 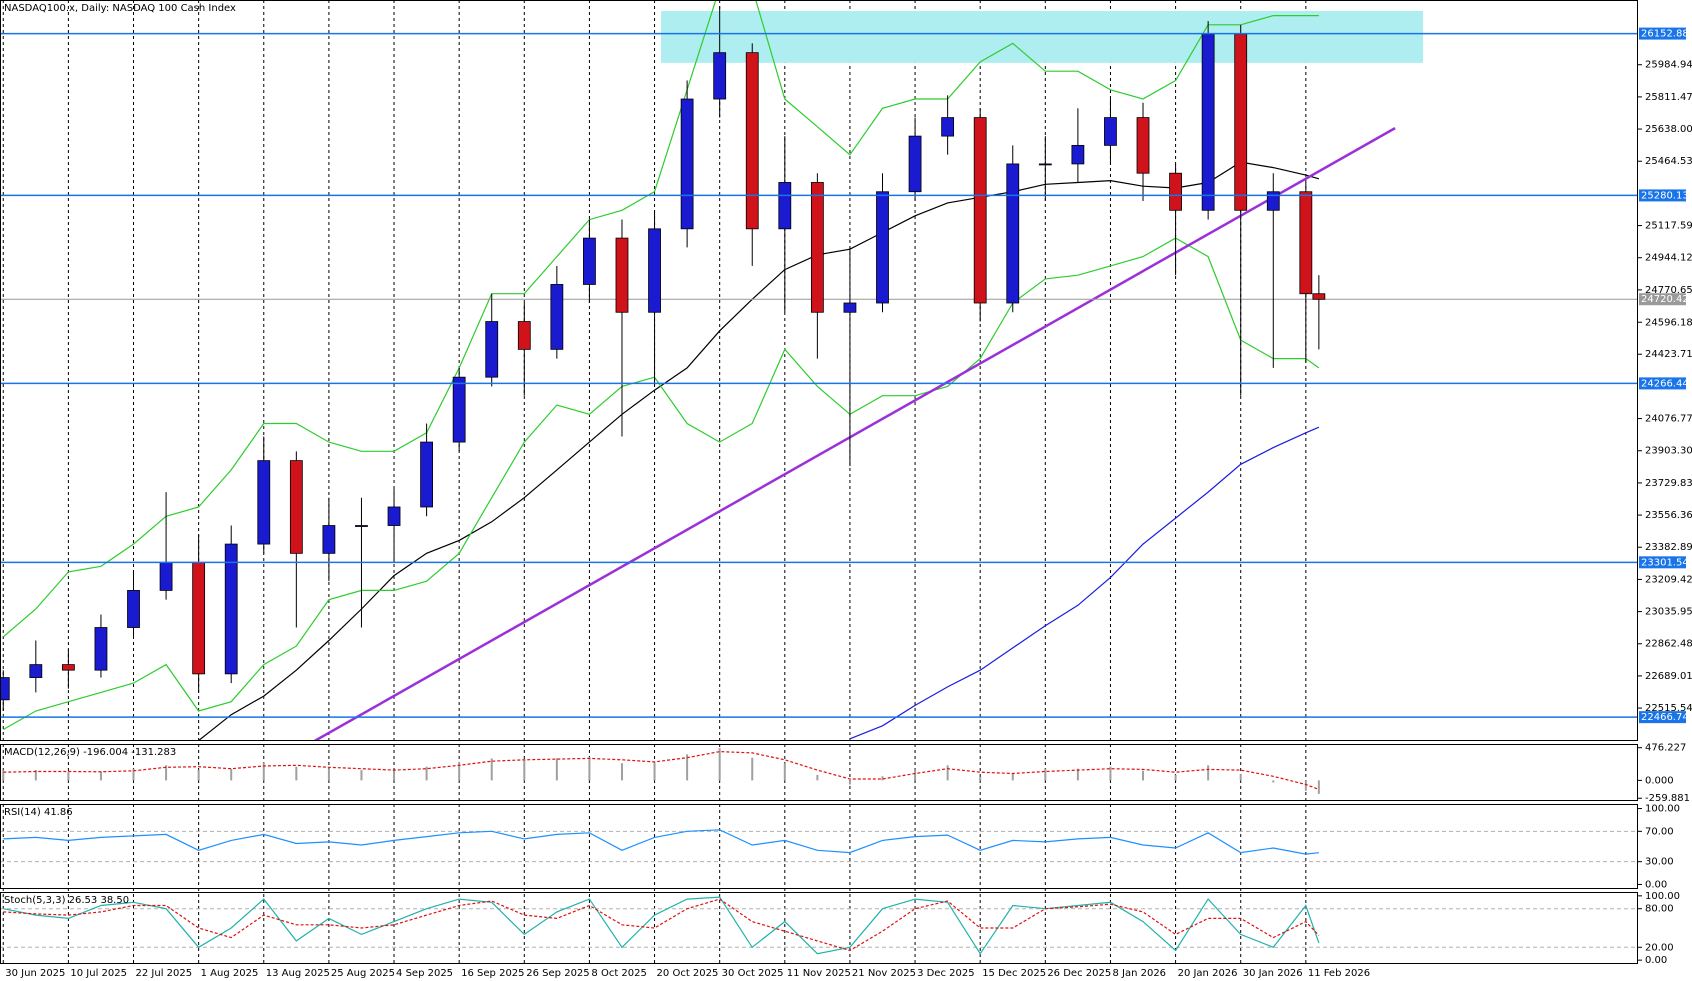 I want to click on y-tick-label: 25638.00, so click(x=1668, y=129).